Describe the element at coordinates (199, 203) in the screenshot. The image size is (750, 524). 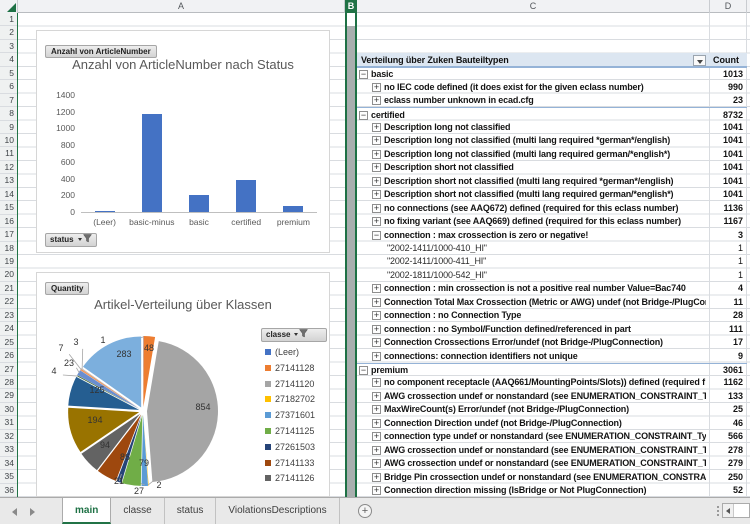
I see `bar-basic` at that location.